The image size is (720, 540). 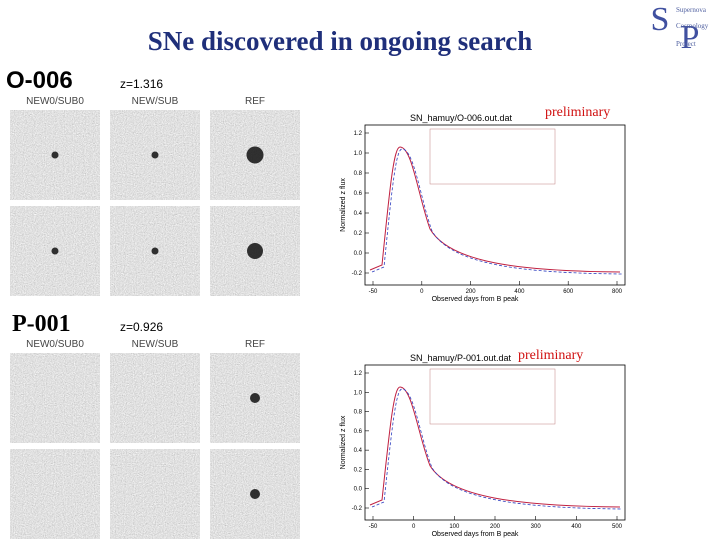 What do you see at coordinates (568, 292) in the screenshot?
I see `x-tick-label: 600` at bounding box center [568, 292].